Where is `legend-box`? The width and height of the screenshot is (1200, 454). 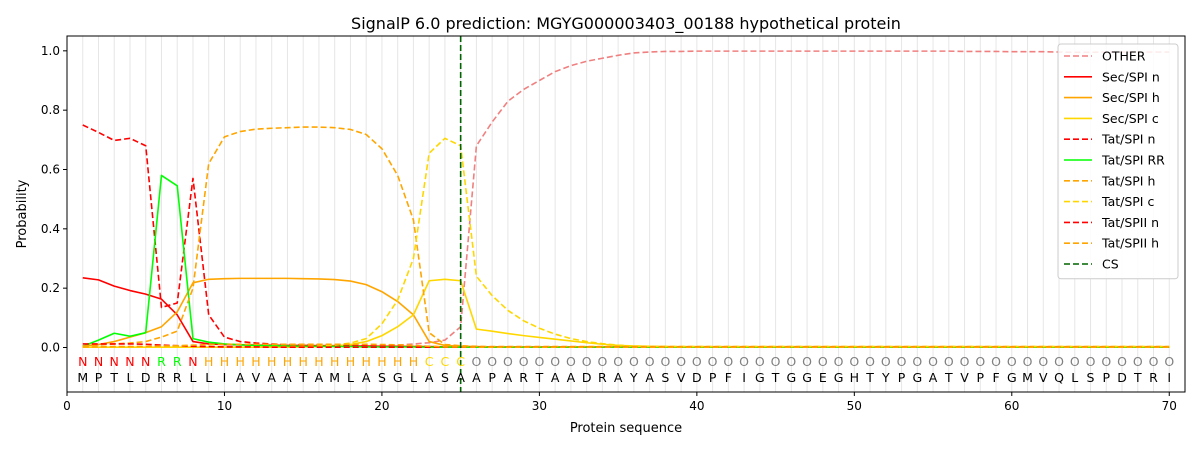
legend-box is located at coordinates (1118, 161).